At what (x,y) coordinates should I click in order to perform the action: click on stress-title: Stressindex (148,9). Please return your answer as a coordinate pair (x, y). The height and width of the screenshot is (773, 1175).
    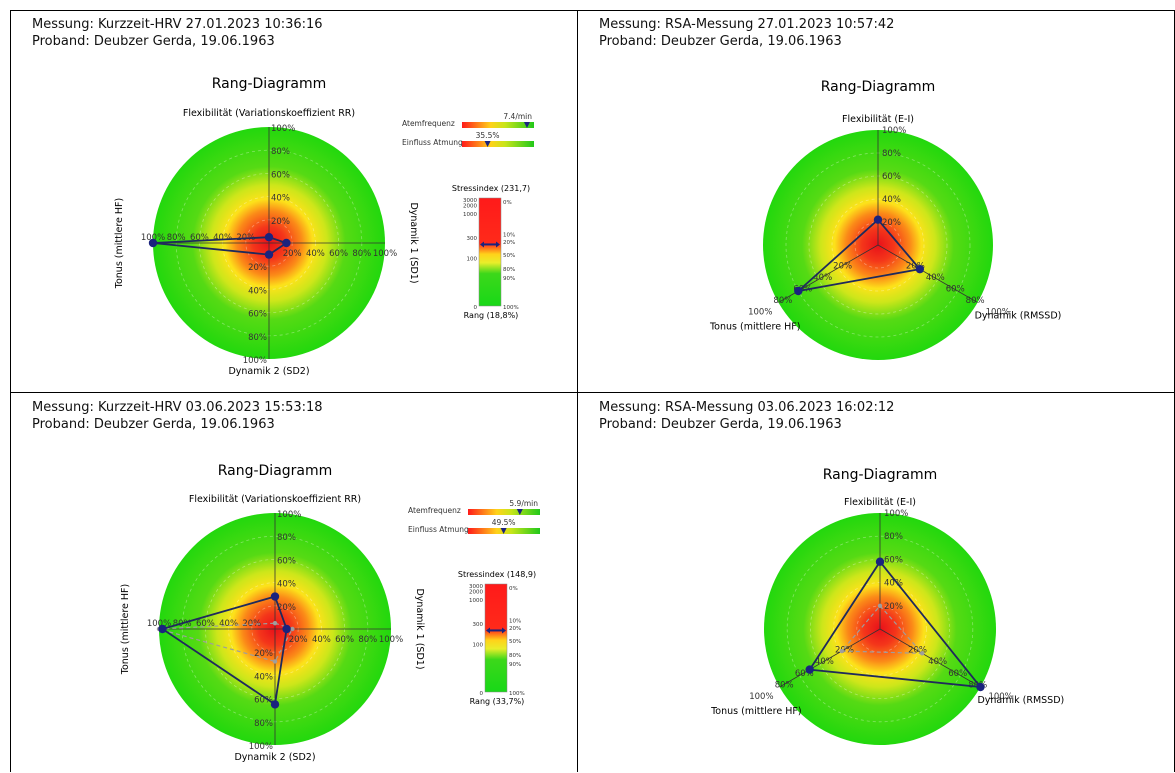
    Looking at the image, I should click on (497, 574).